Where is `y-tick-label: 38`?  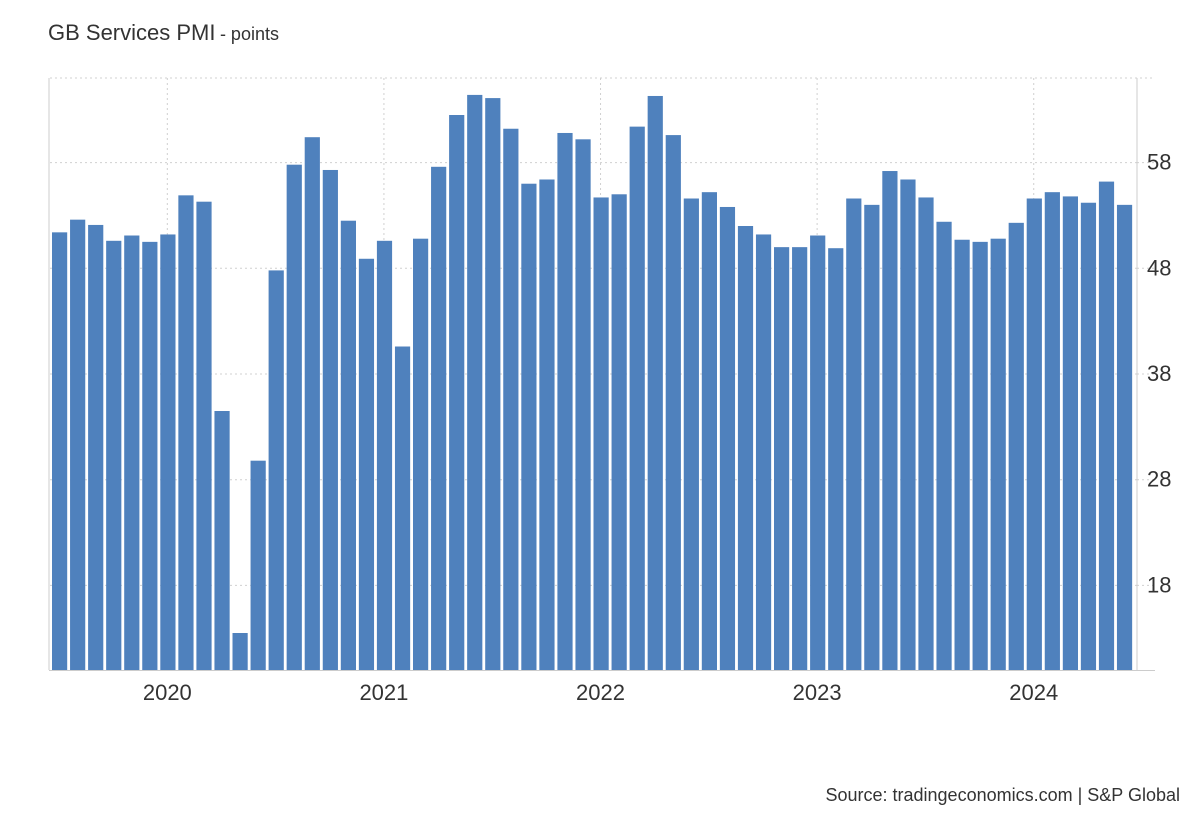 y-tick-label: 38 is located at coordinates (1159, 373).